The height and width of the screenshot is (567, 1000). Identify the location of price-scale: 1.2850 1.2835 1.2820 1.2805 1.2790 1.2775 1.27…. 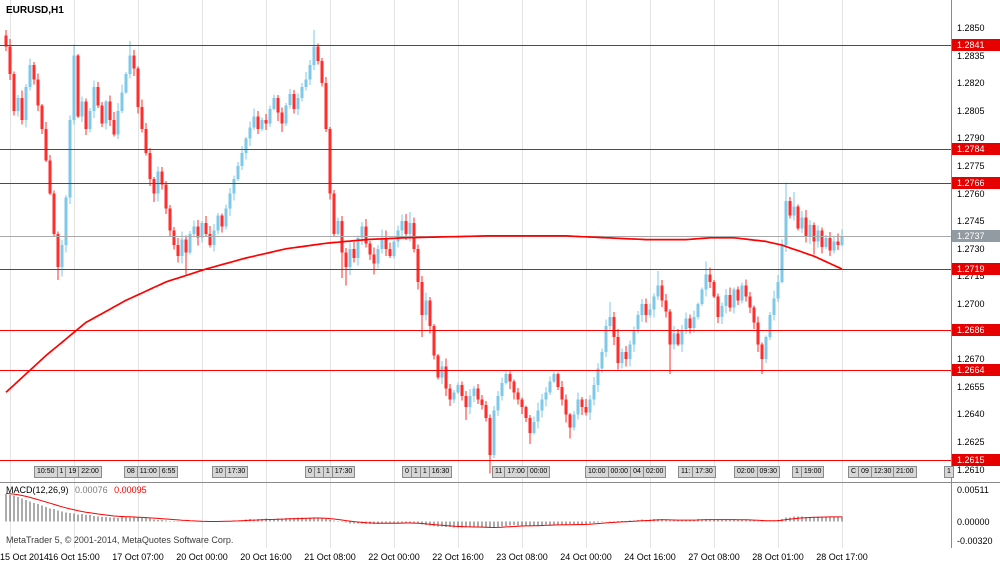
(976, 274).